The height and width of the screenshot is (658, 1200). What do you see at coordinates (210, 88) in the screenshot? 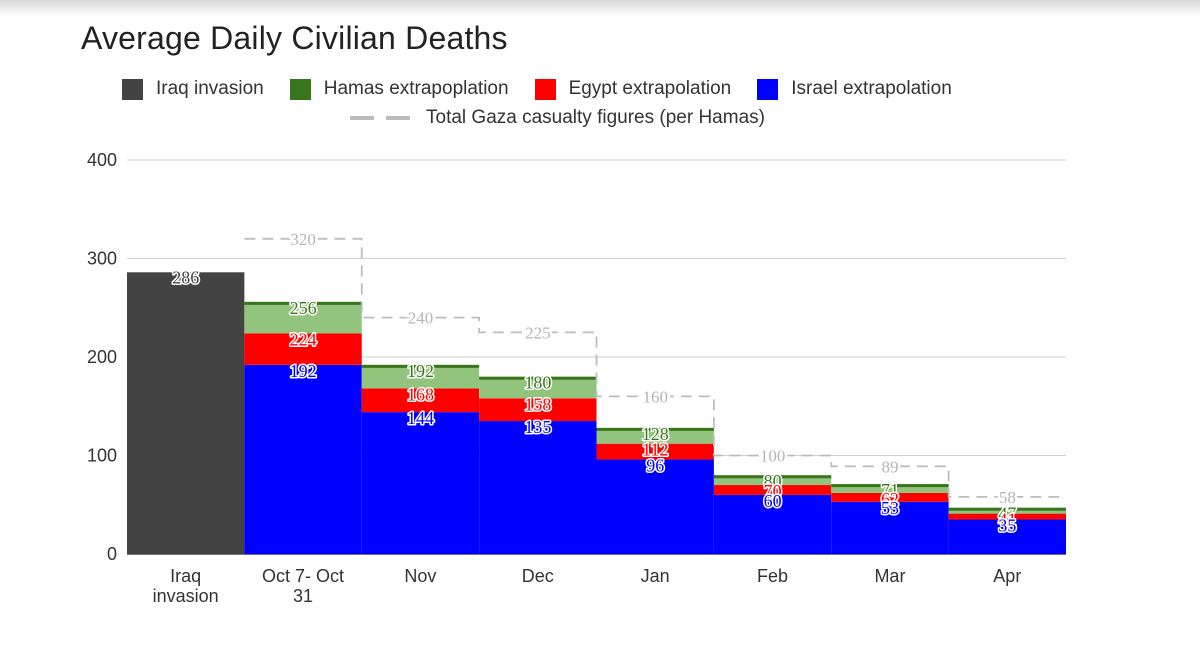
I see `legend-label-iraq: Iraq invasion` at bounding box center [210, 88].